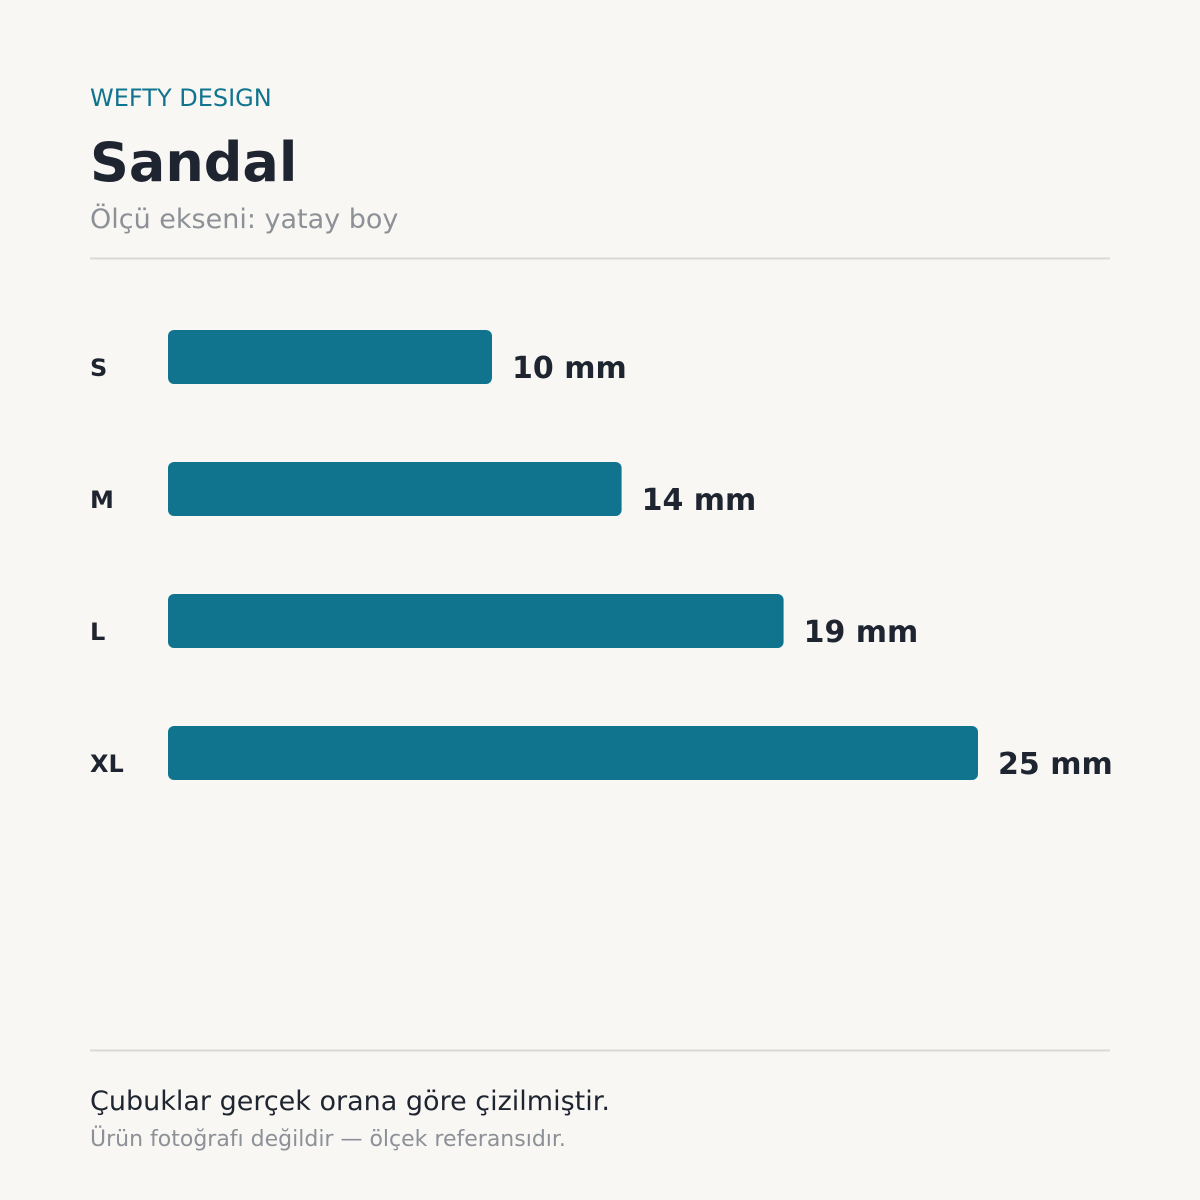  I want to click on value-label: 19 mm, so click(861, 632).